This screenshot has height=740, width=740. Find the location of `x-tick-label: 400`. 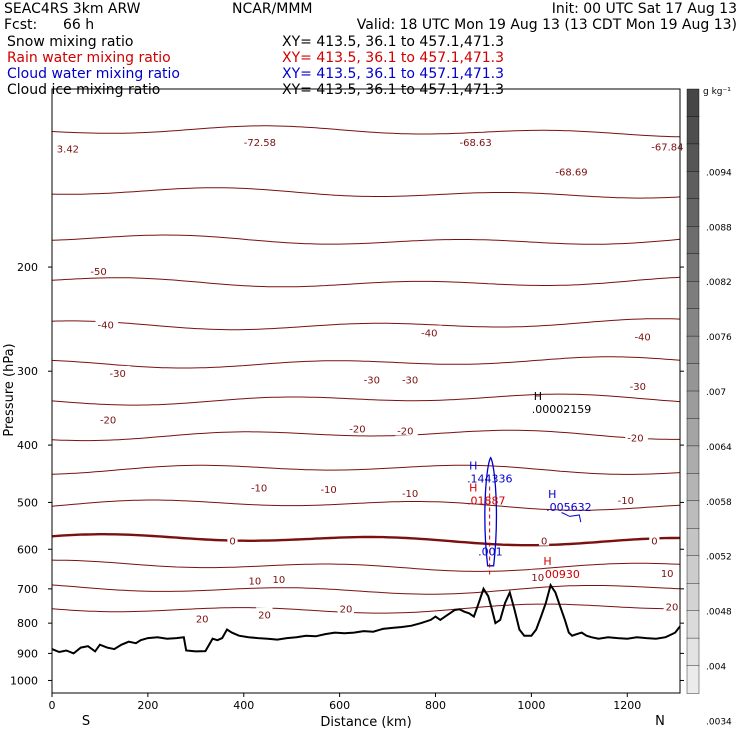

x-tick-label: 400 is located at coordinates (243, 705).